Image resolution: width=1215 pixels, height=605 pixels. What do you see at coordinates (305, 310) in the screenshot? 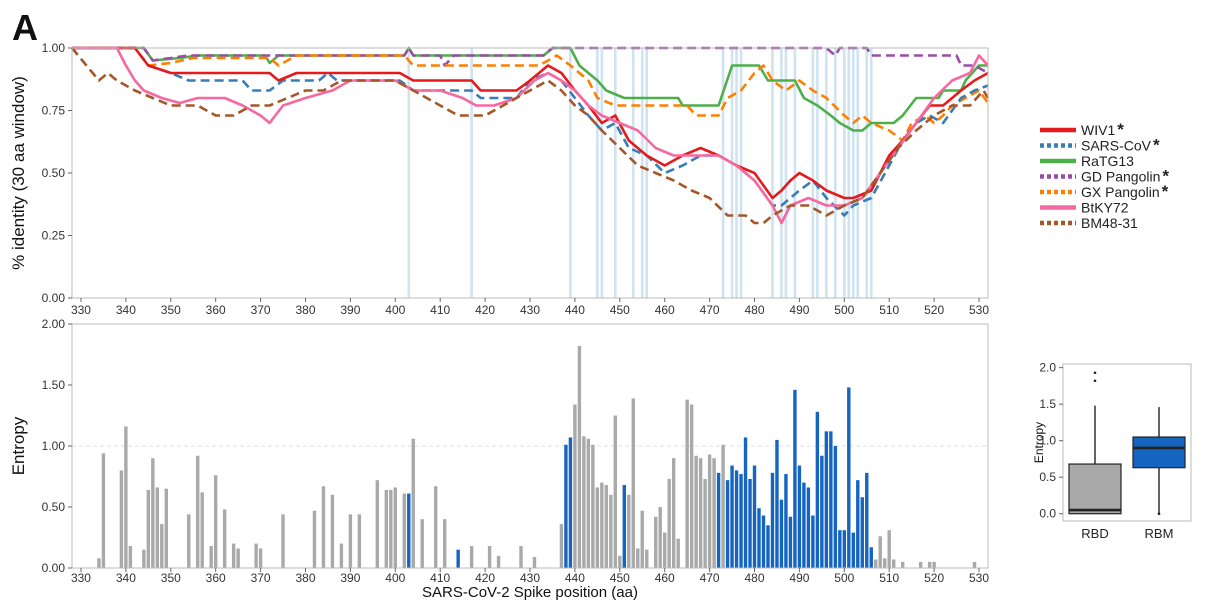
I see `top-x-tick-label: 380` at bounding box center [305, 310].